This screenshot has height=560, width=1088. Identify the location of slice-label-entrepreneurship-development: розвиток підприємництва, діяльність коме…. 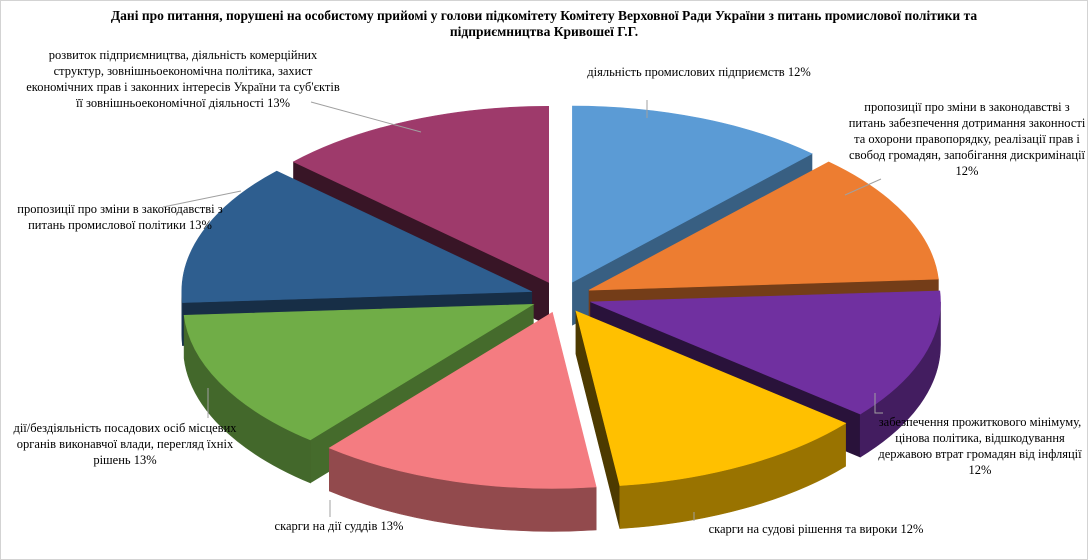
(183, 79).